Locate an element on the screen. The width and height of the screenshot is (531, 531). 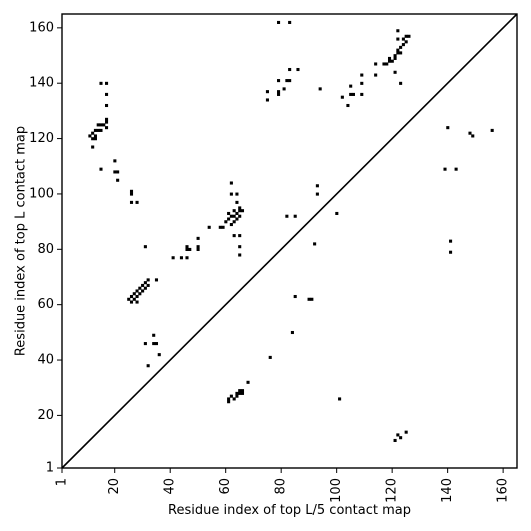
y-tick-label: 140 is located at coordinates (41, 83).